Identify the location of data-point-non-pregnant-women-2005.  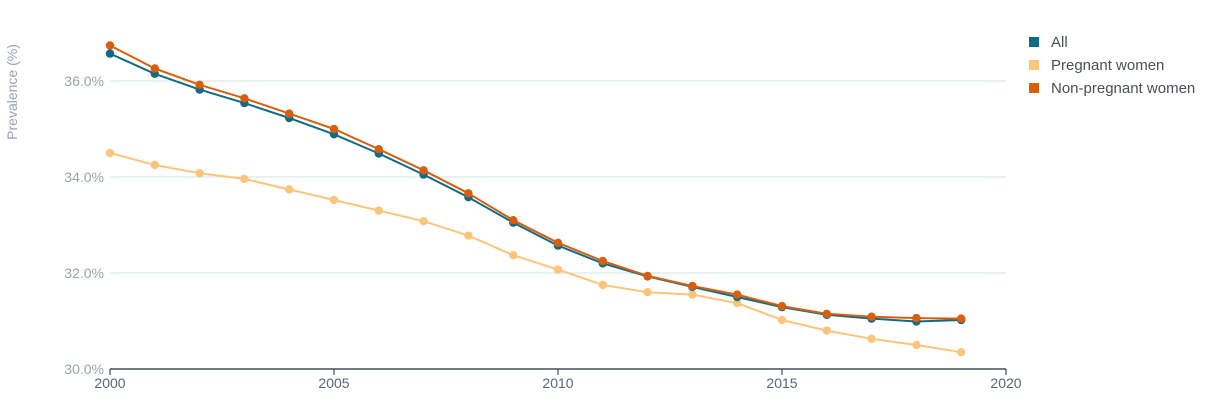
(334, 129).